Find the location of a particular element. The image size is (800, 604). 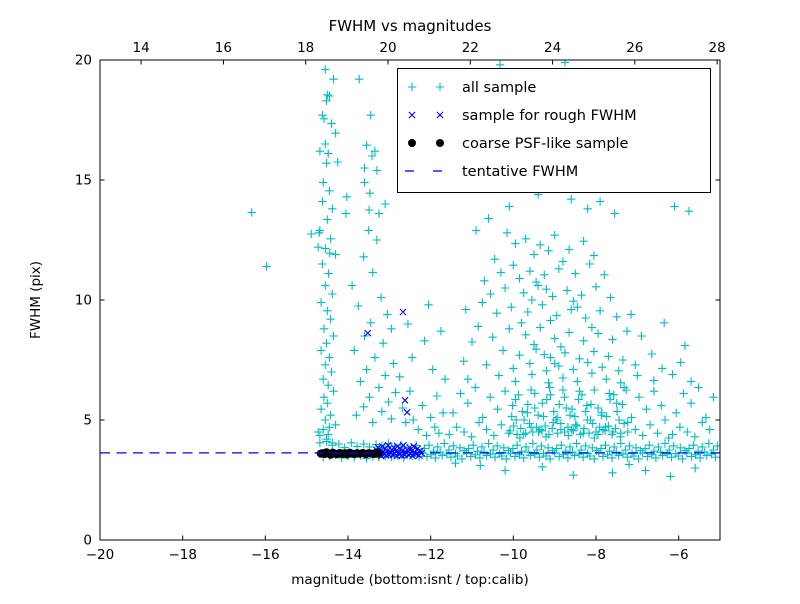

legend-item: sample for rough FWHM is located at coordinates (522, 116).